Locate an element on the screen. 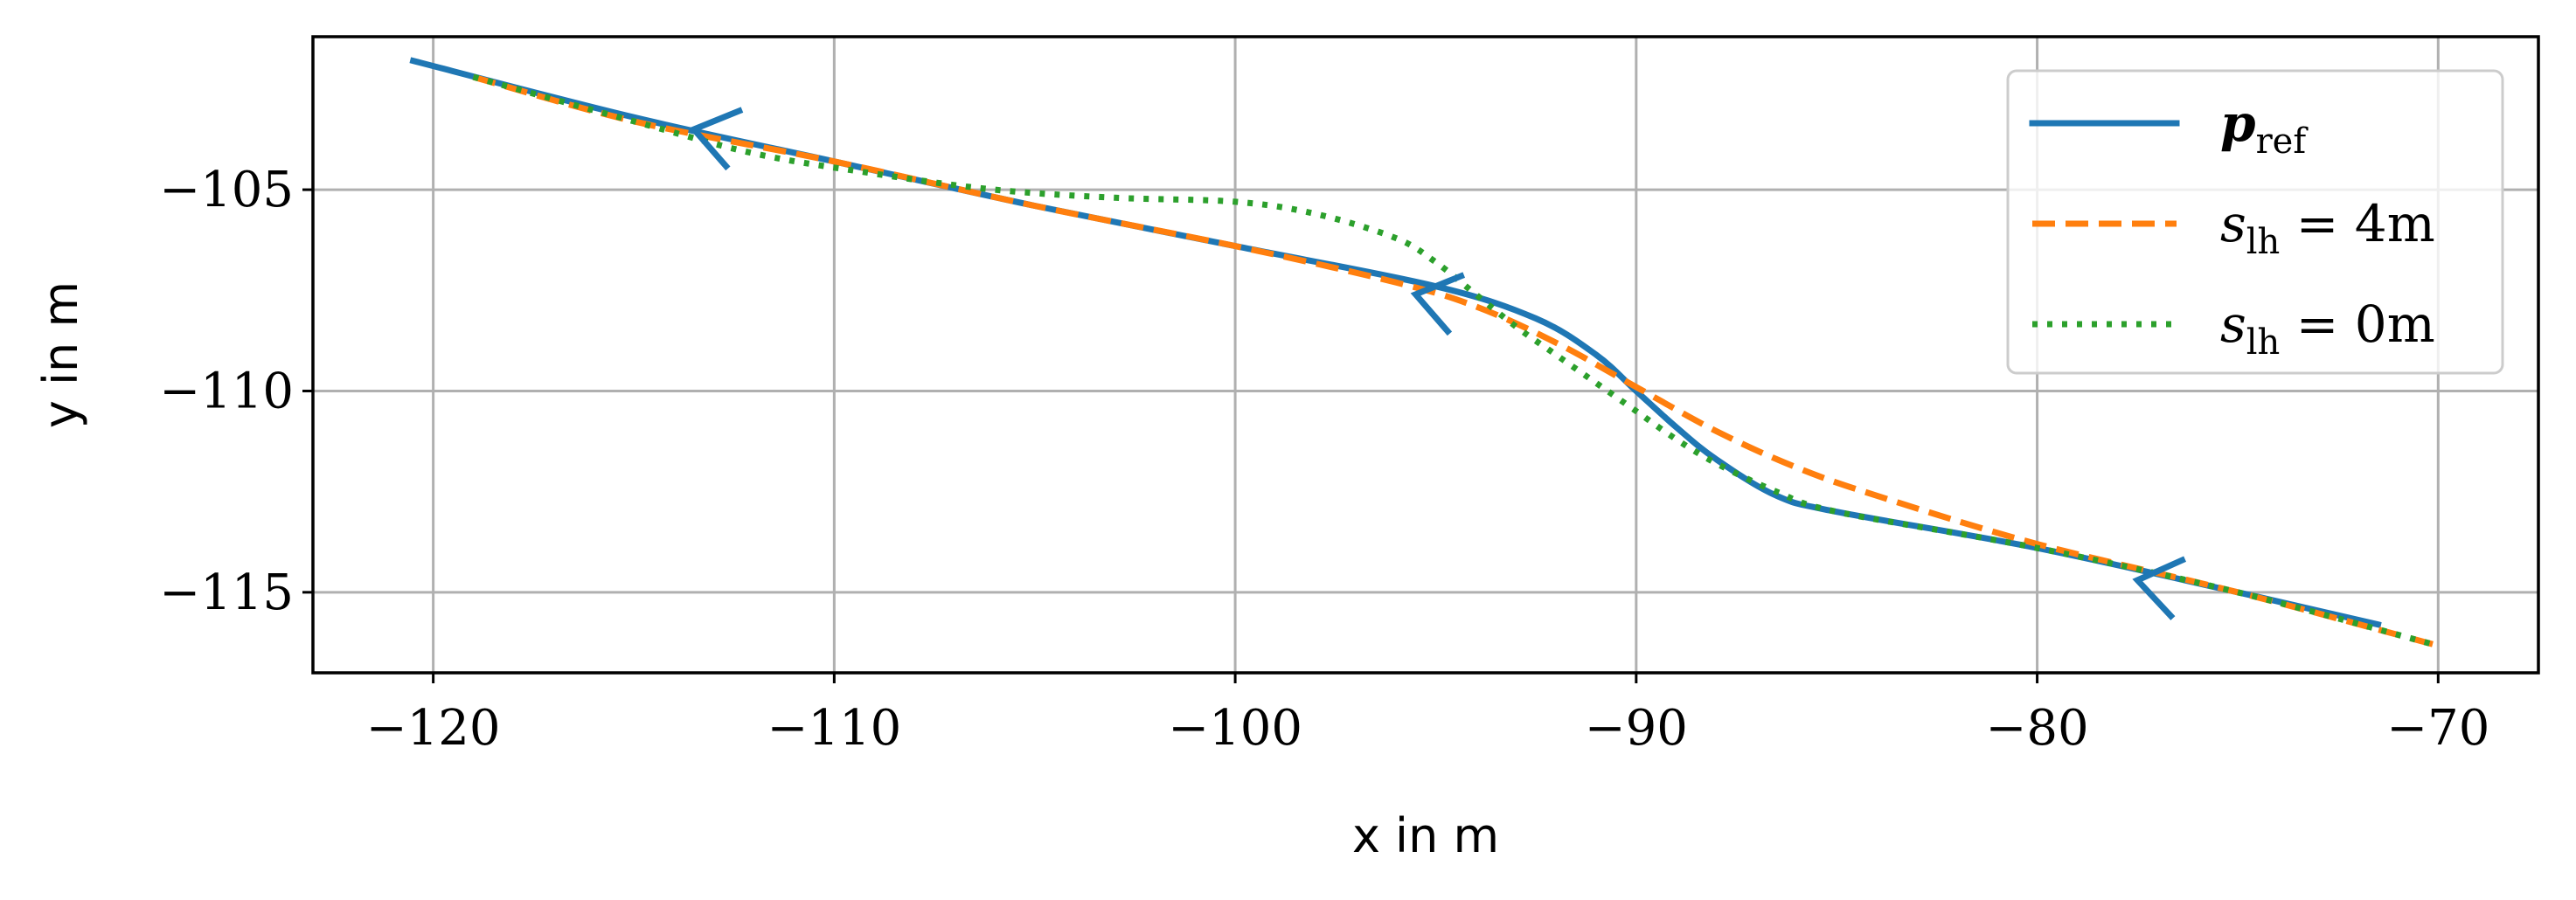 The width and height of the screenshot is (2576, 900). x-tick-label: −90 is located at coordinates (1636, 728).